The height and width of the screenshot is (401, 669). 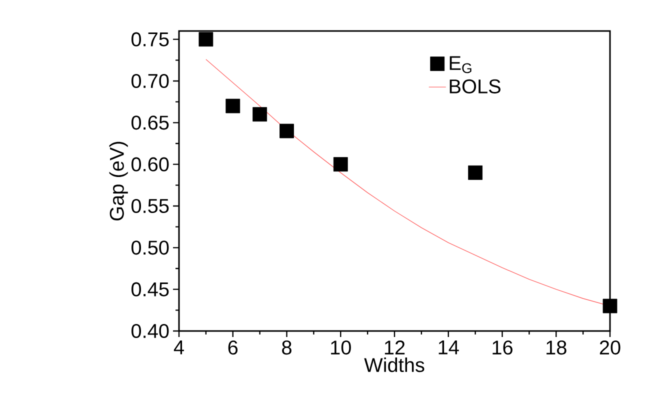 What do you see at coordinates (150, 164) in the screenshot?
I see `y-tick-label: 0.60` at bounding box center [150, 164].